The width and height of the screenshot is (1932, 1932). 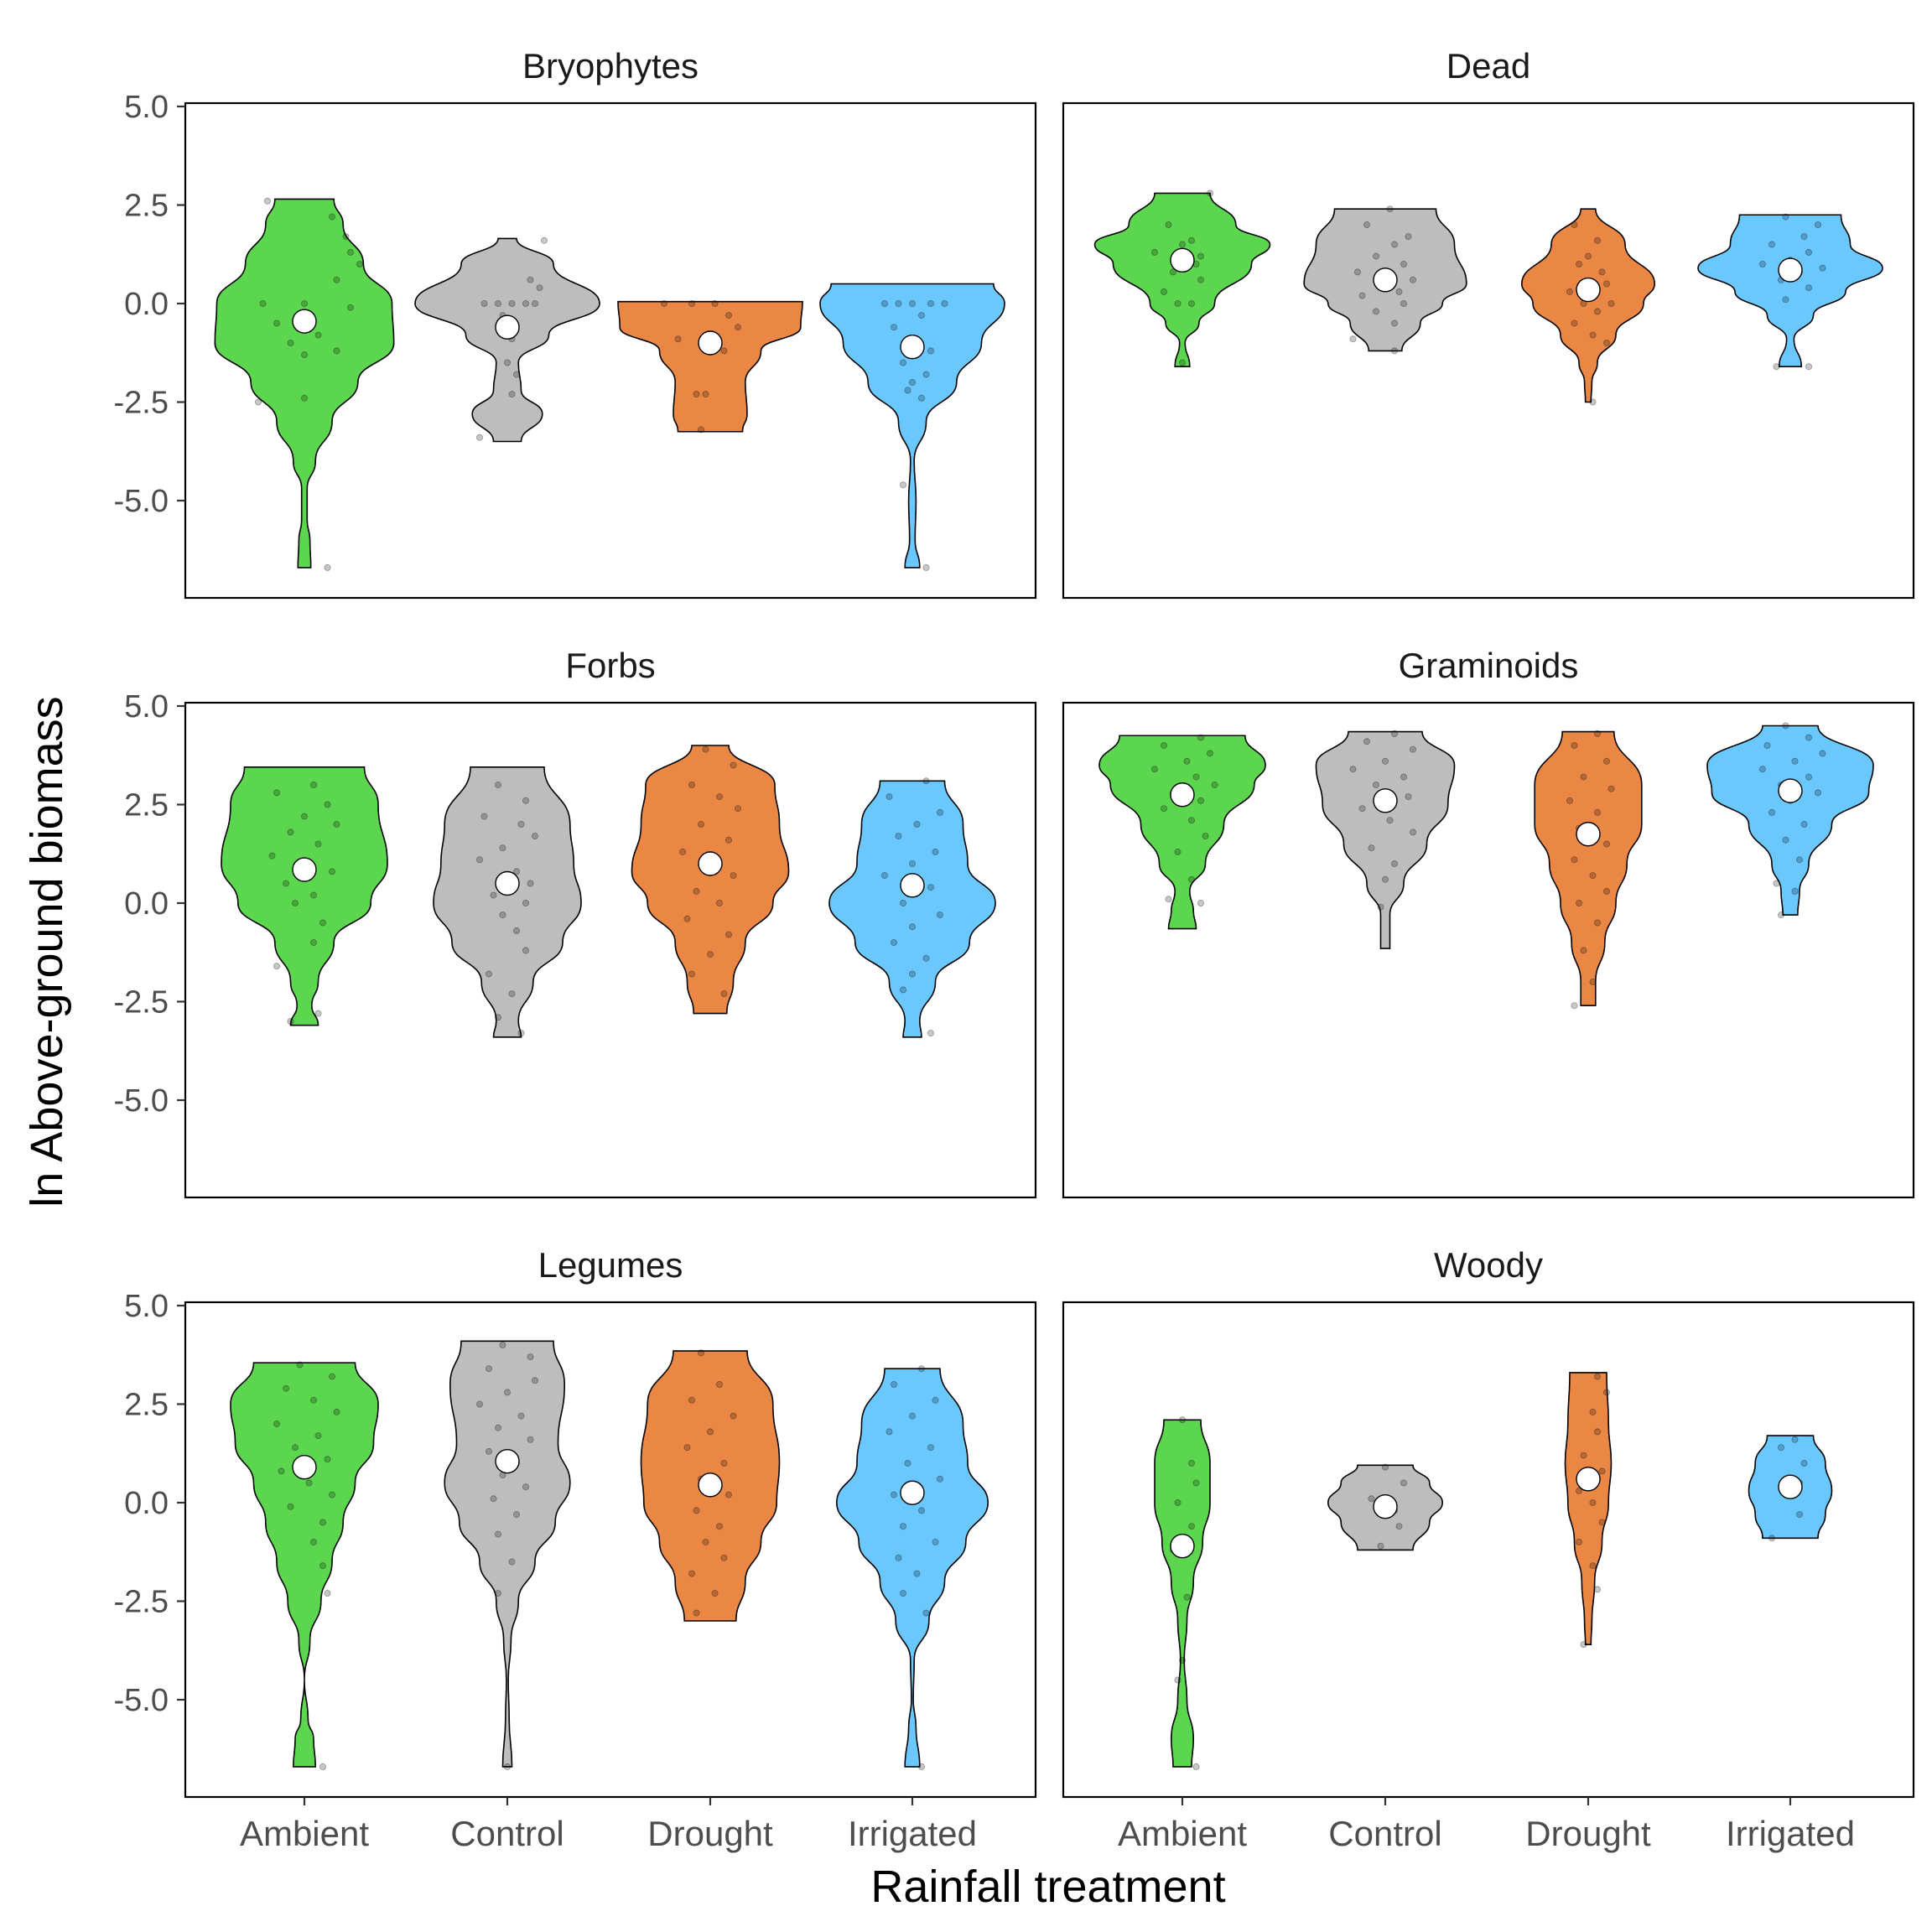 What do you see at coordinates (1588, 1833) in the screenshot?
I see `x-tick-label: Drought` at bounding box center [1588, 1833].